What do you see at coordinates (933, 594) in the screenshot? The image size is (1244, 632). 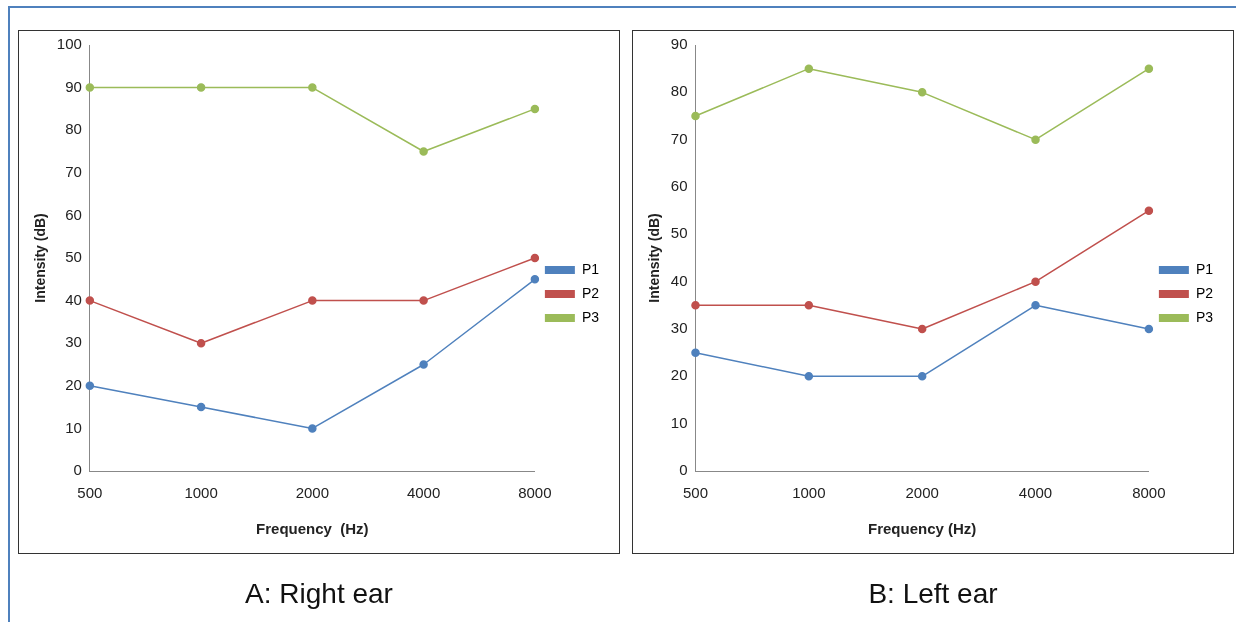 I see `text: B: Left ear` at bounding box center [933, 594].